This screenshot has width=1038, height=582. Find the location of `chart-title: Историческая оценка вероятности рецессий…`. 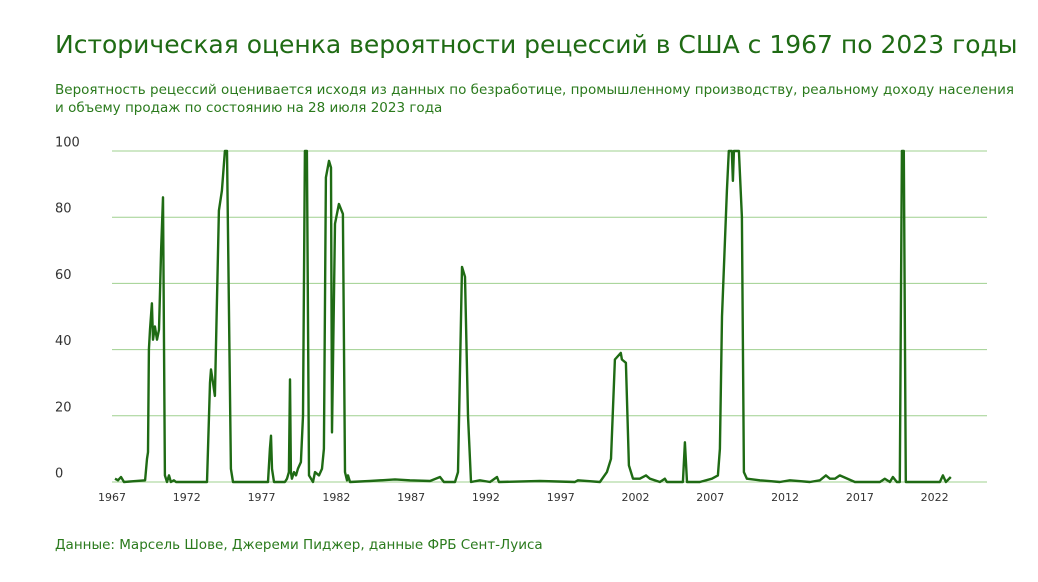

chart-title: Историческая оценка вероятности рецессий… is located at coordinates (536, 44).